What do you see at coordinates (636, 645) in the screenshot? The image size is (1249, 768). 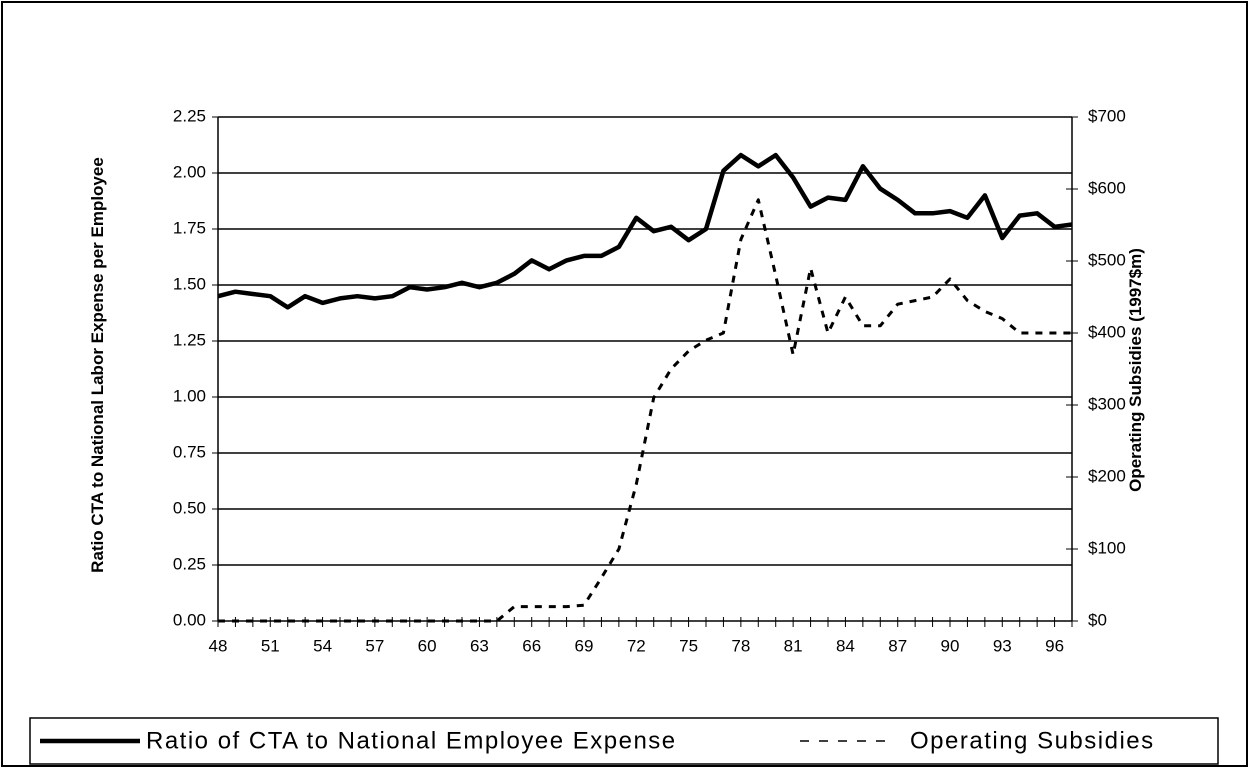 I see `x-tick-label: 72` at bounding box center [636, 645].